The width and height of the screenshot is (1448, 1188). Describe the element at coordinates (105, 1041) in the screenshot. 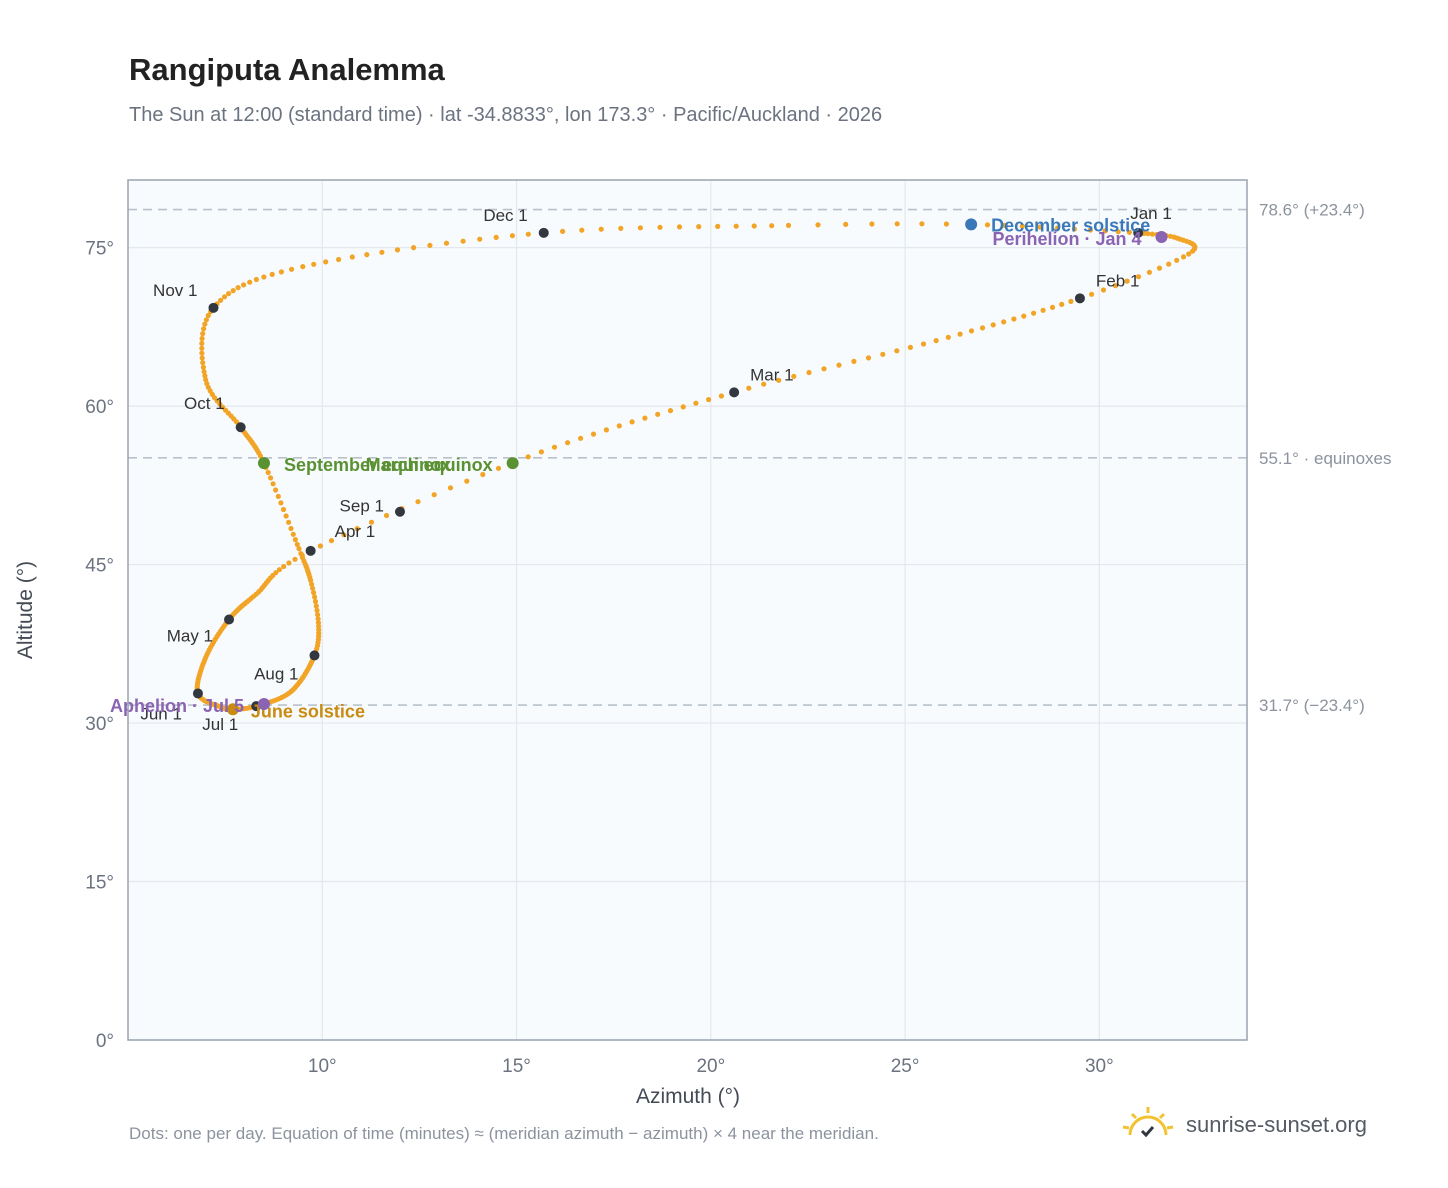

I see `y-tick-label: 0°` at that location.